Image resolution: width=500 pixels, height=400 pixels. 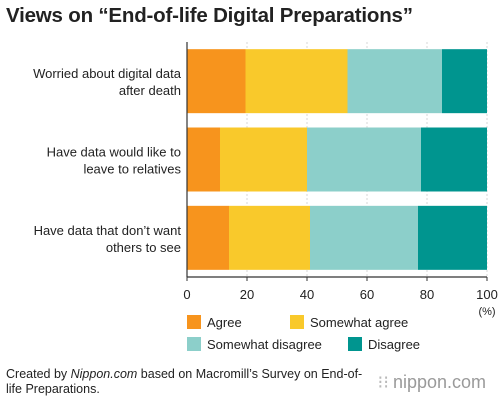 I want to click on x-tick-label: 0, so click(x=186, y=294).